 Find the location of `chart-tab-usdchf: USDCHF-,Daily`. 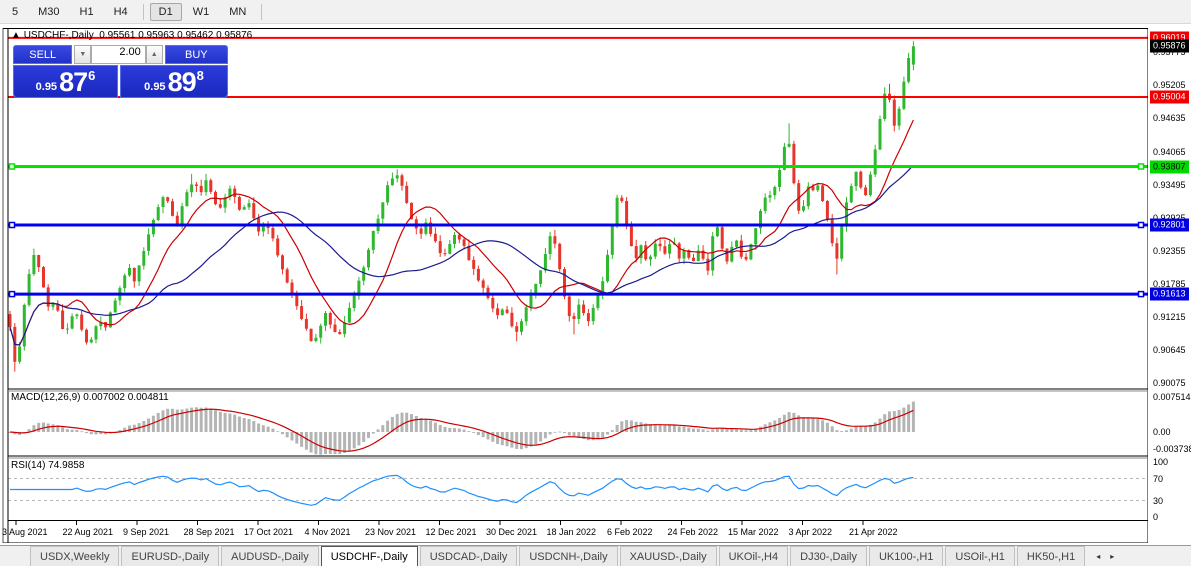

chart-tab-usdchf: USDCHF-,Daily is located at coordinates (369, 556).